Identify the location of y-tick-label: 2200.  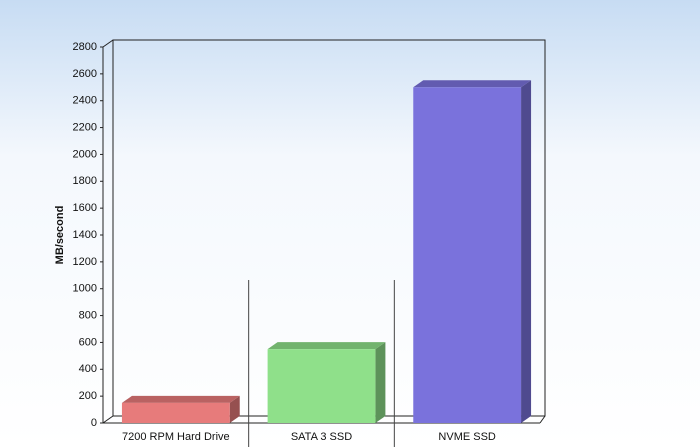
(85, 127).